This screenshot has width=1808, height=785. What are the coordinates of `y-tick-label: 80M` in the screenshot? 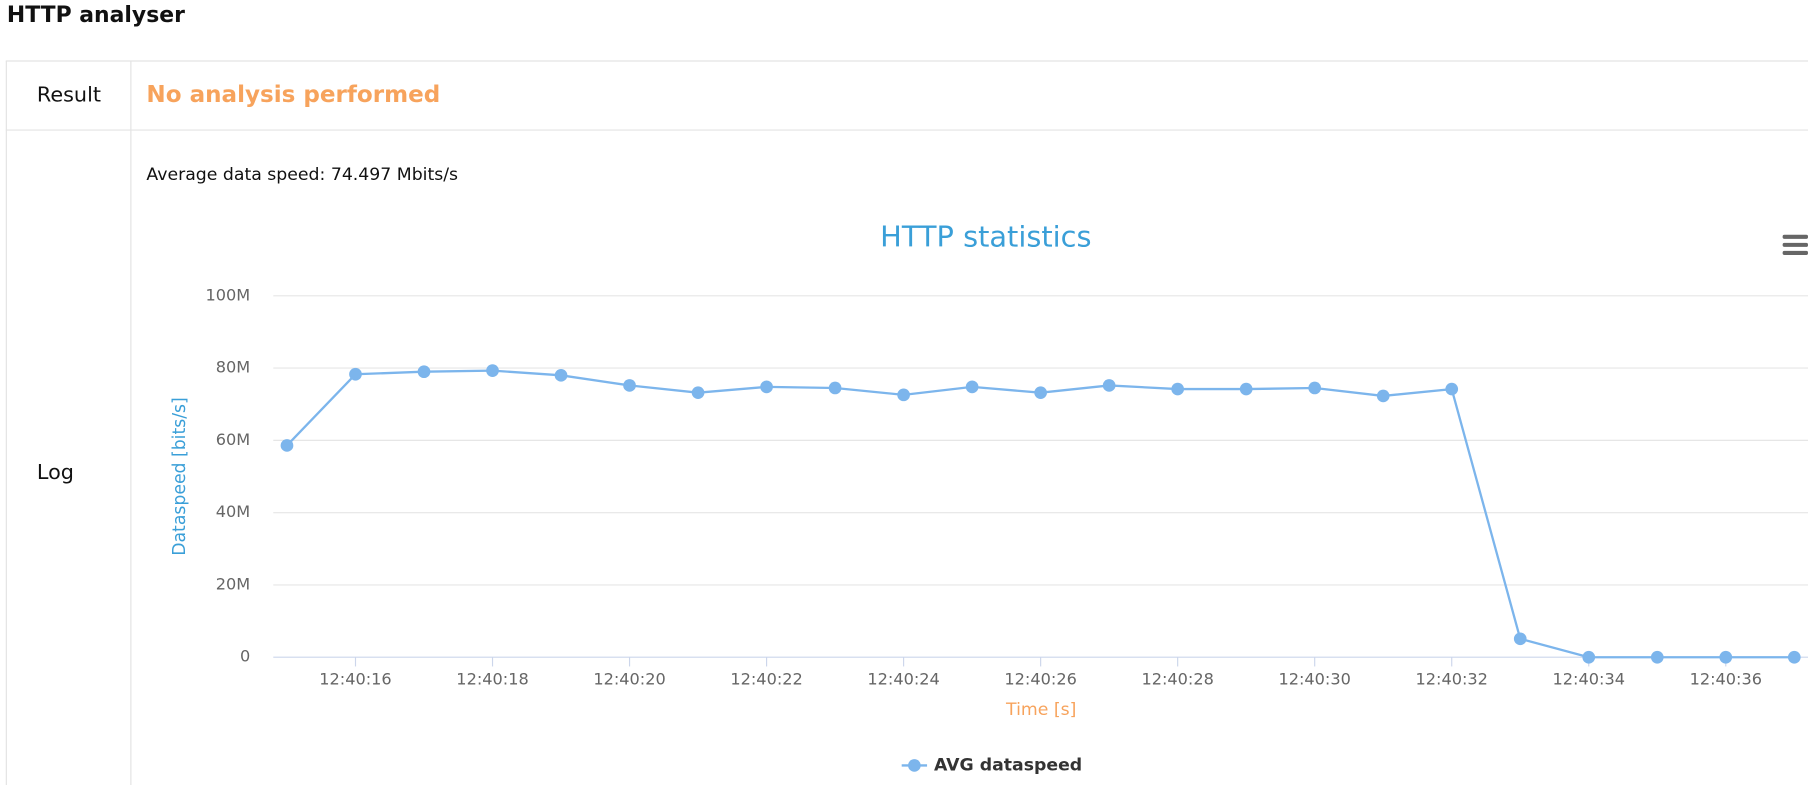 It's located at (233, 367).